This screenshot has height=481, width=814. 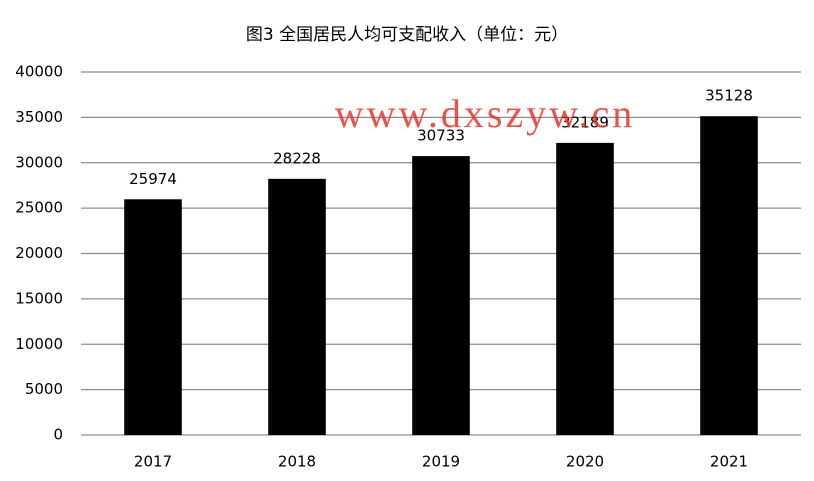 I want to click on y-tick-label: 30000, so click(x=39, y=162).